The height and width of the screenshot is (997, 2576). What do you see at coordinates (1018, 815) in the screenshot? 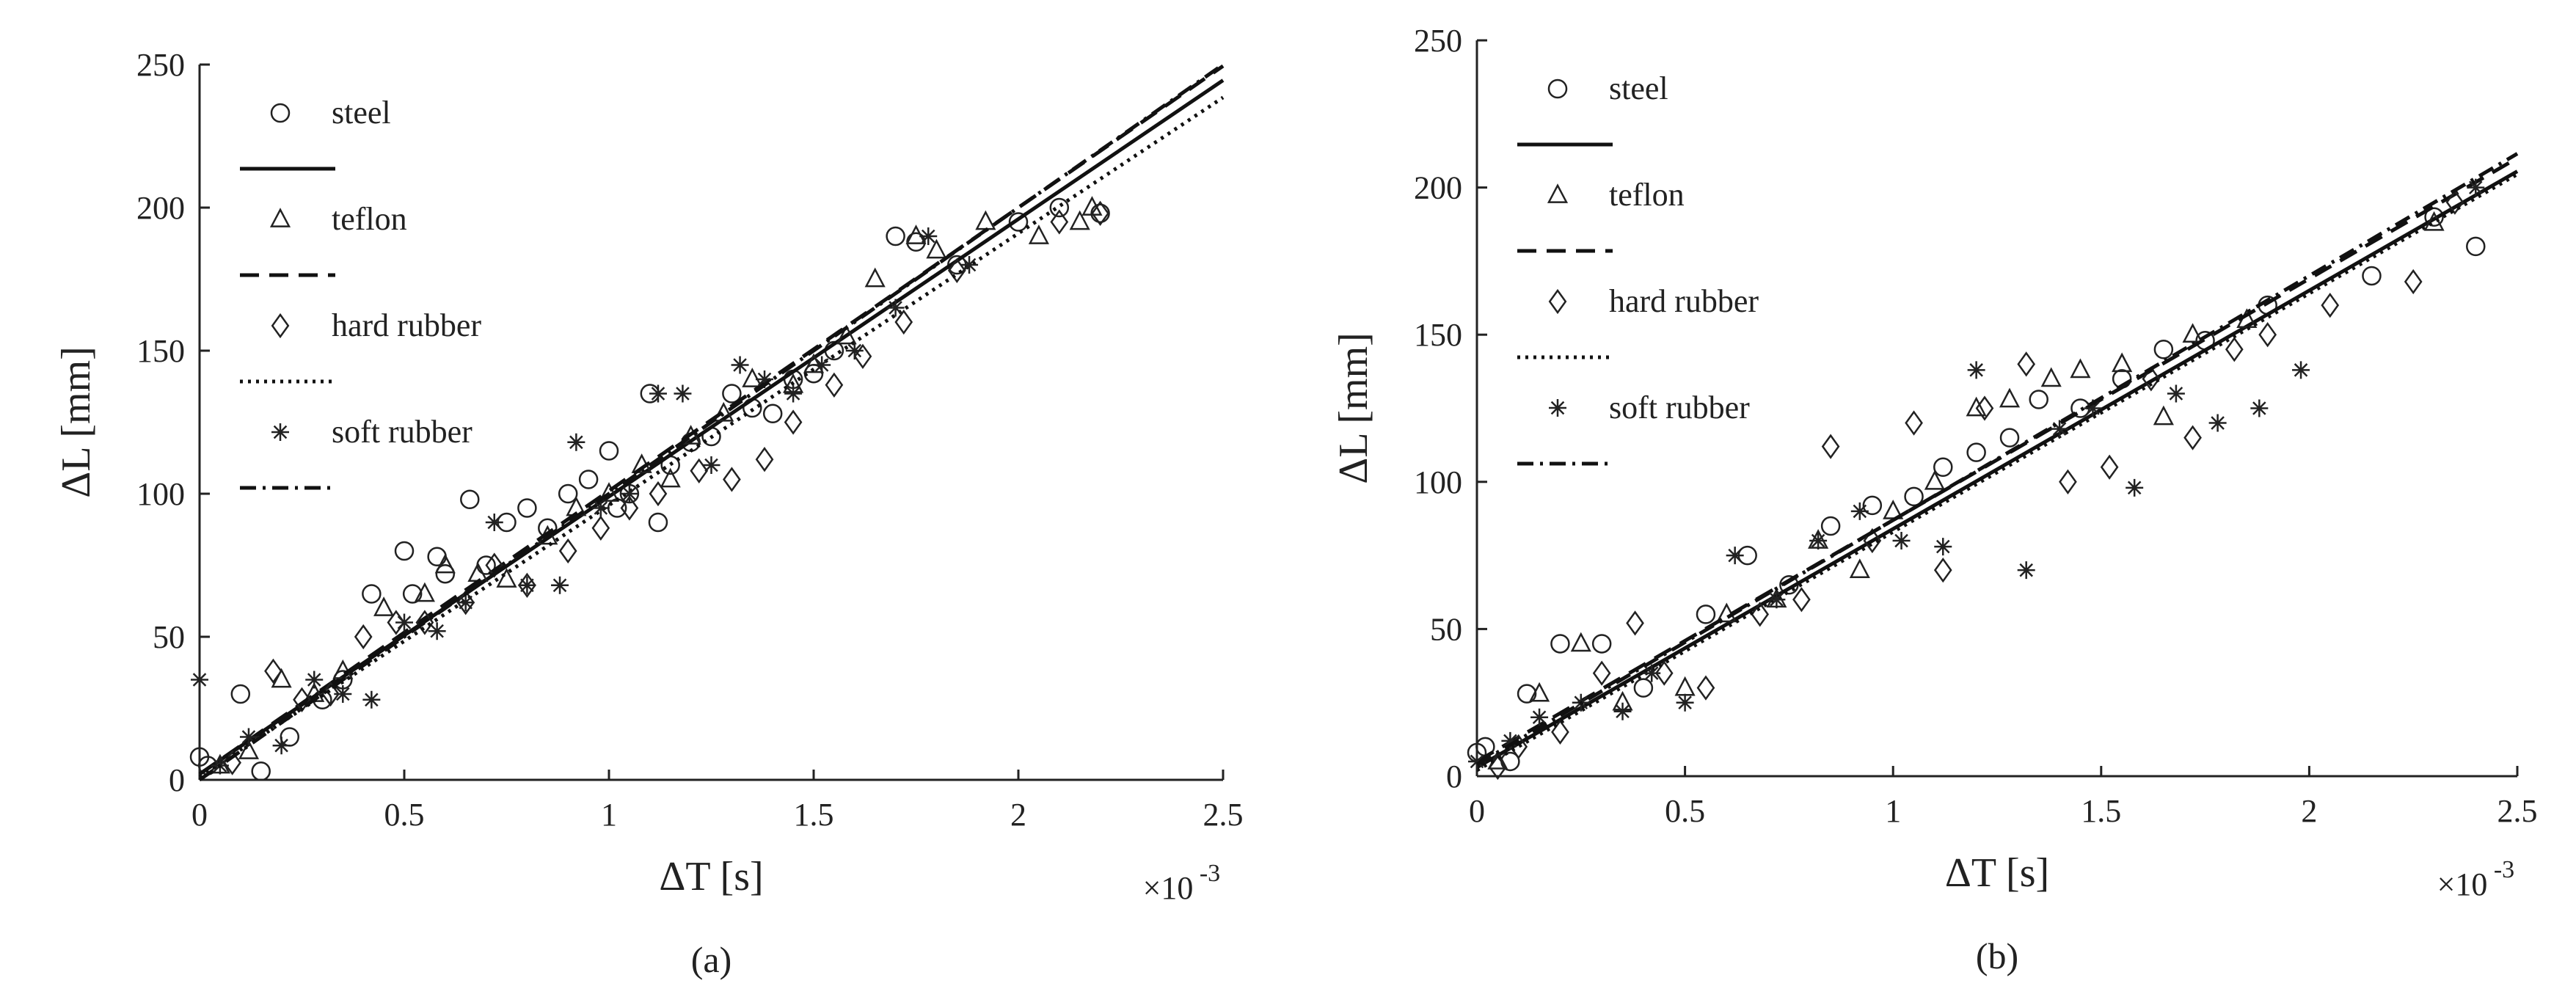
I see `x-tick-label: 2` at bounding box center [1018, 815].